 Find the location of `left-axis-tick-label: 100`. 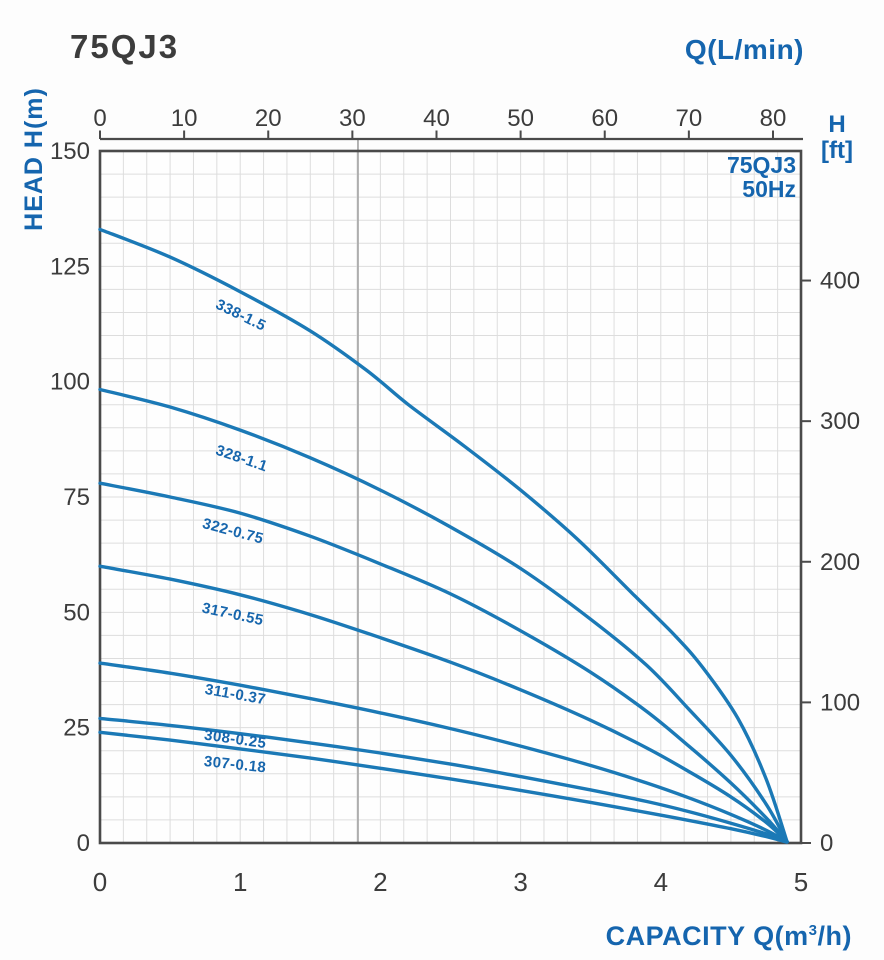

left-axis-tick-label: 100 is located at coordinates (70, 382).